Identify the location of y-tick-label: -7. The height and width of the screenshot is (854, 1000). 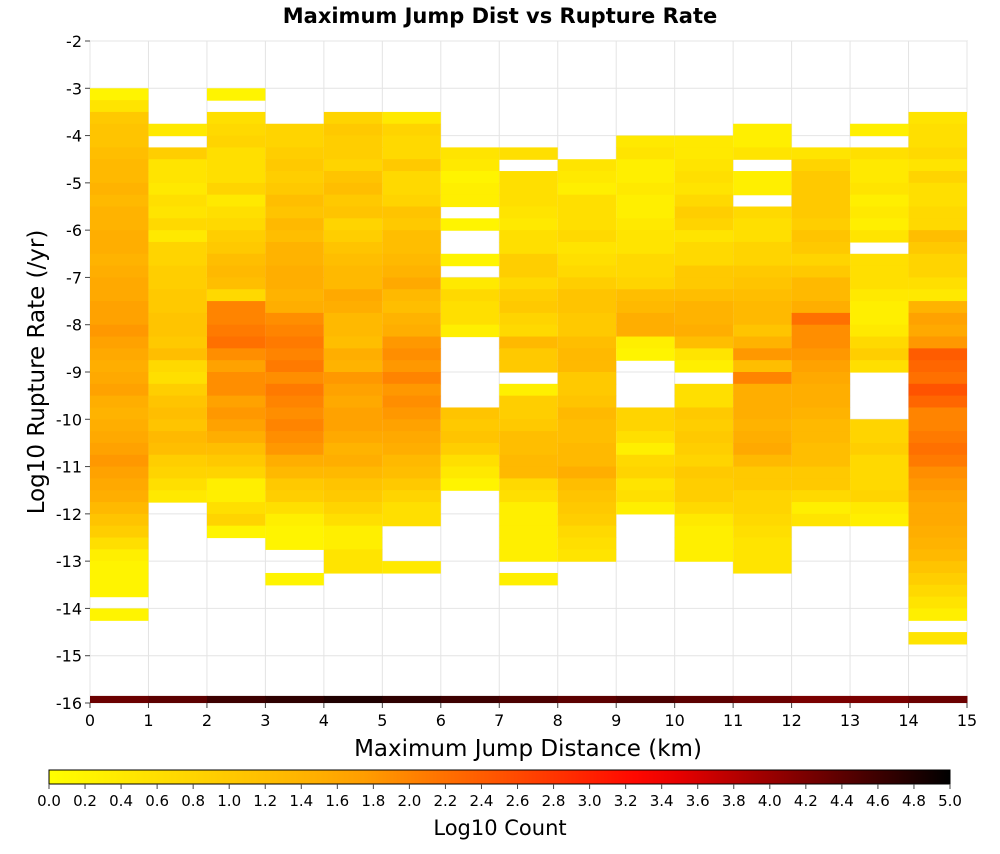
(74, 277).